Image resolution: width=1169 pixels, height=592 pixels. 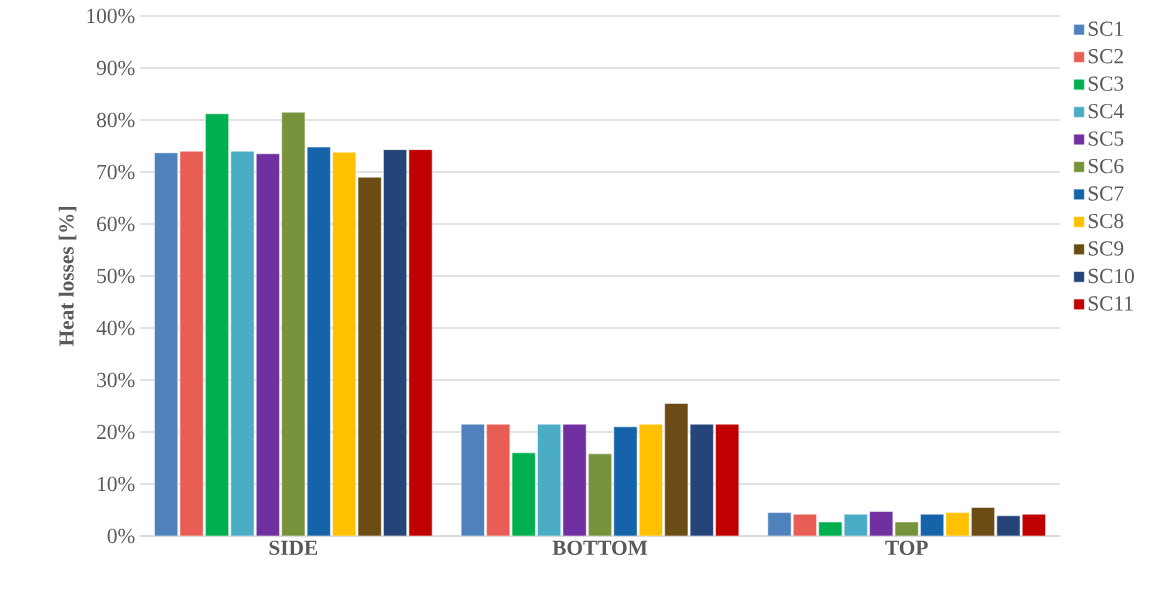 I want to click on x-tick-label: SIDE, so click(x=293, y=548).